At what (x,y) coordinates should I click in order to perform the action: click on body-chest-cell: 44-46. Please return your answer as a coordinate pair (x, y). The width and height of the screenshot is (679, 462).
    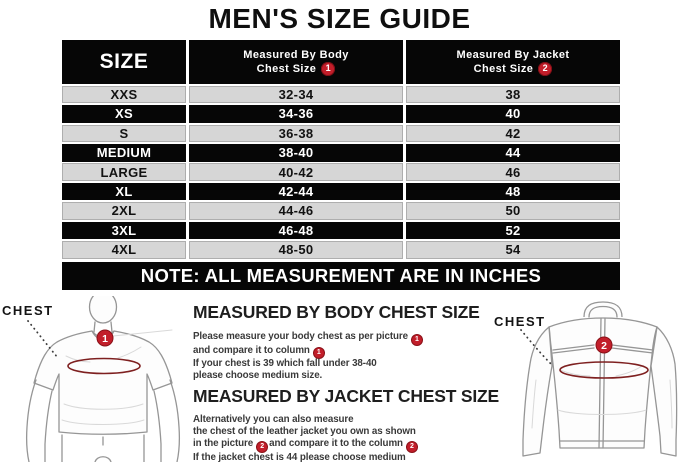
    Looking at the image, I should click on (296, 211).